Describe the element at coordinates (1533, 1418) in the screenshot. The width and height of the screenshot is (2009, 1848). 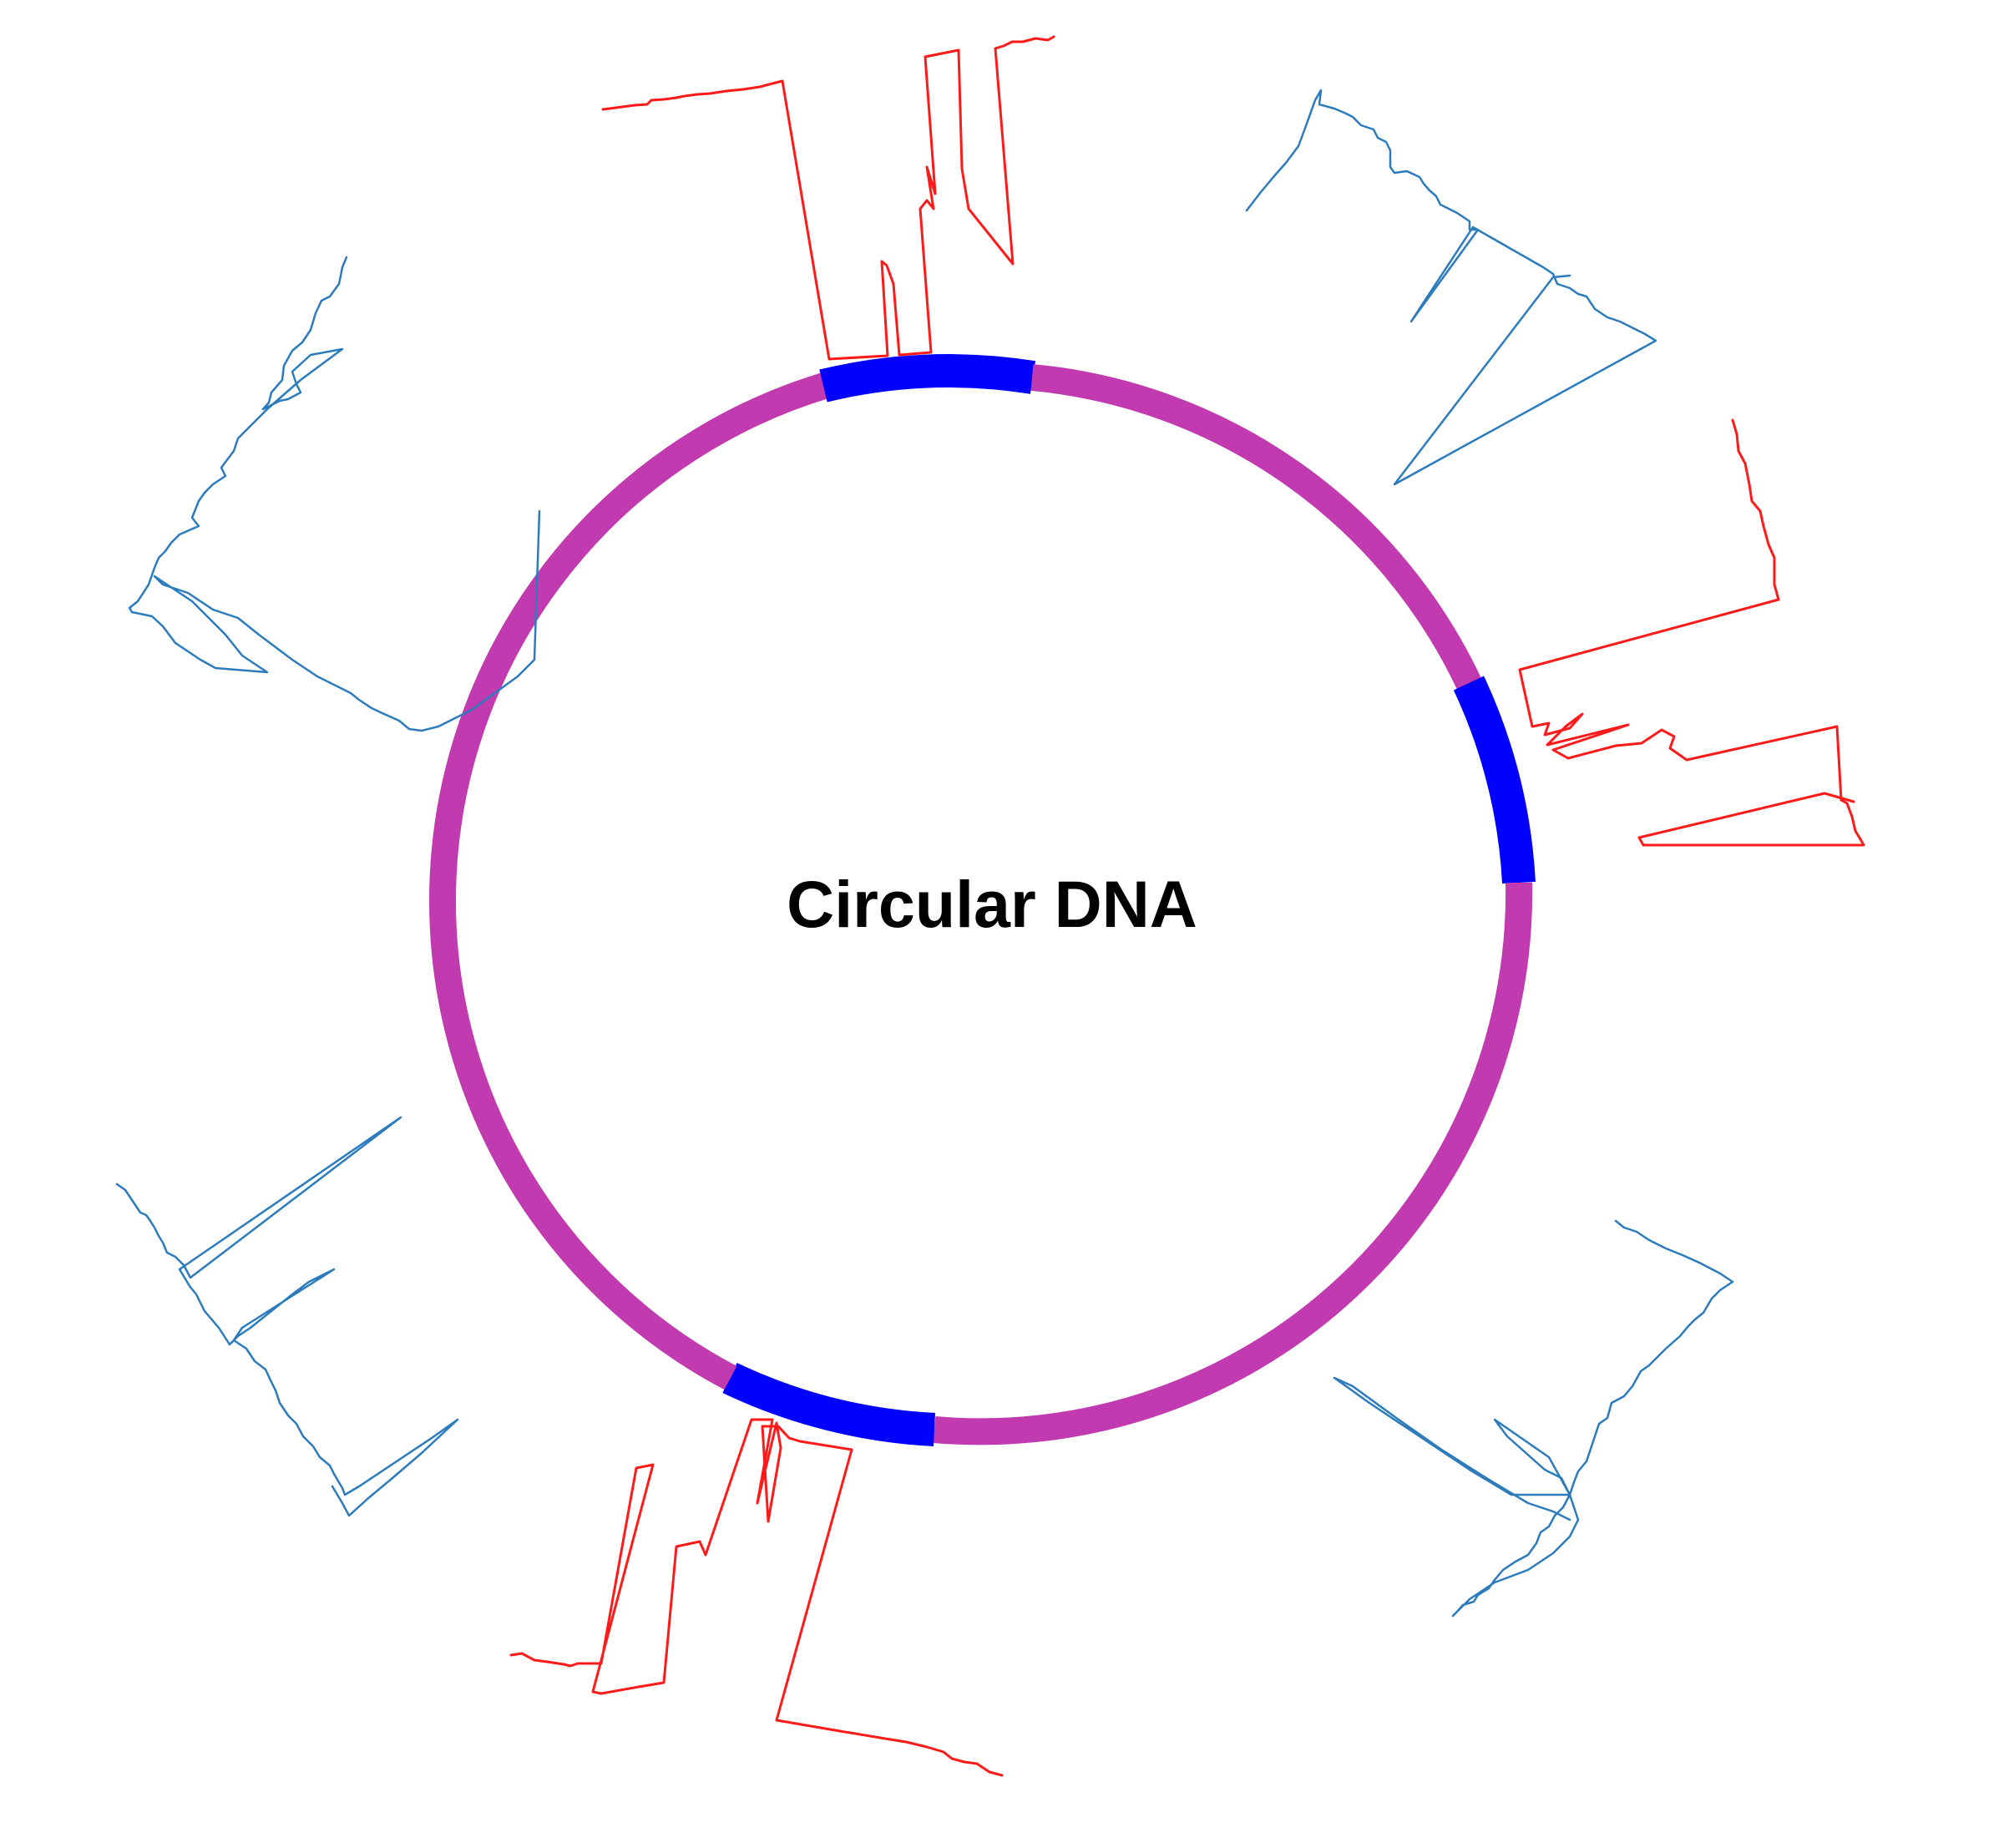
I see `blue-trace-bottom-right` at that location.